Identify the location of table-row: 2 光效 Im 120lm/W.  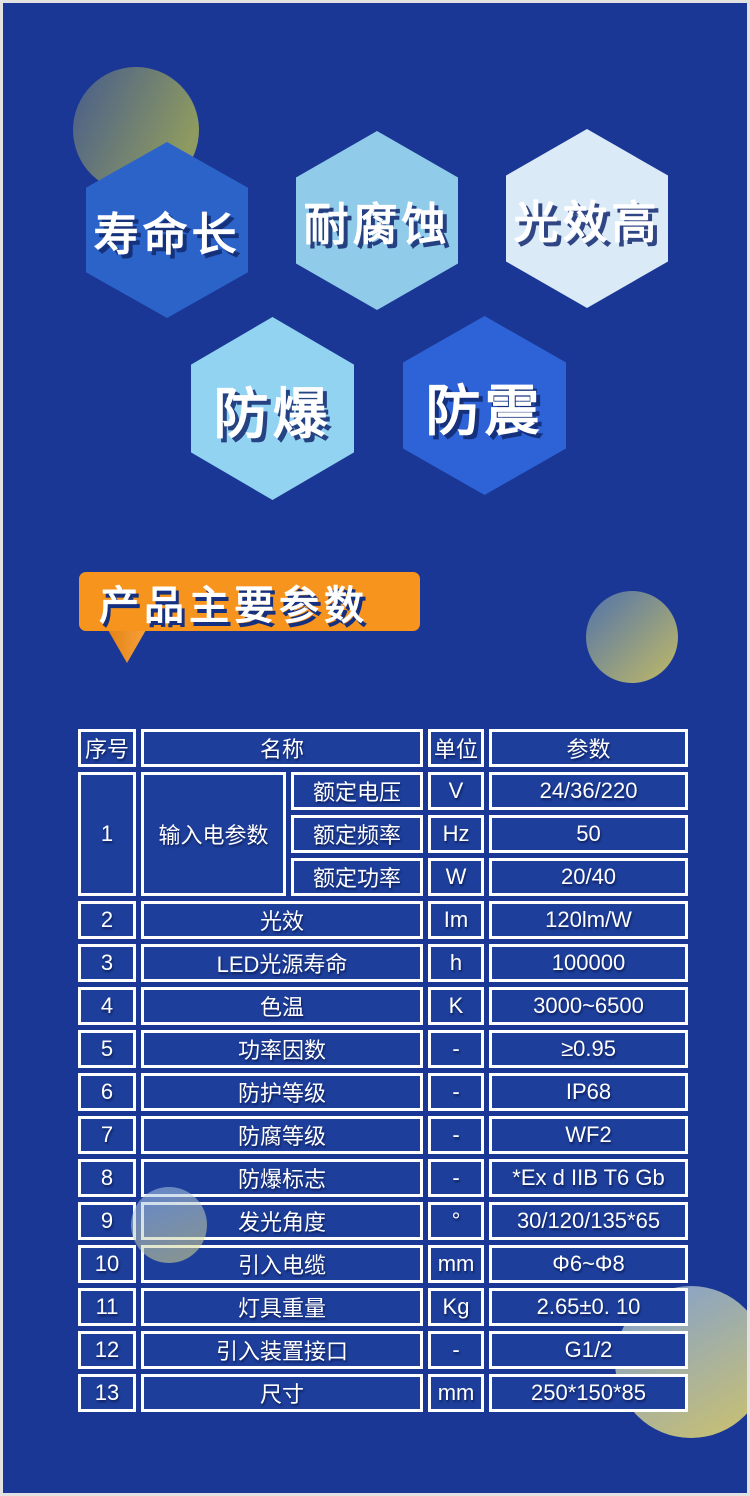
(383, 920).